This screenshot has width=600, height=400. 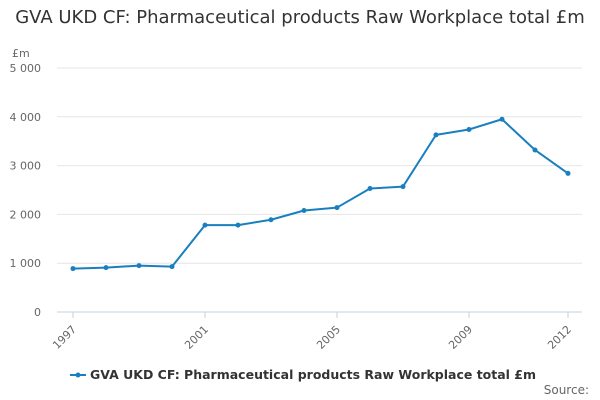 I want to click on y-tick-label-4: 4 000, so click(x=26, y=117).